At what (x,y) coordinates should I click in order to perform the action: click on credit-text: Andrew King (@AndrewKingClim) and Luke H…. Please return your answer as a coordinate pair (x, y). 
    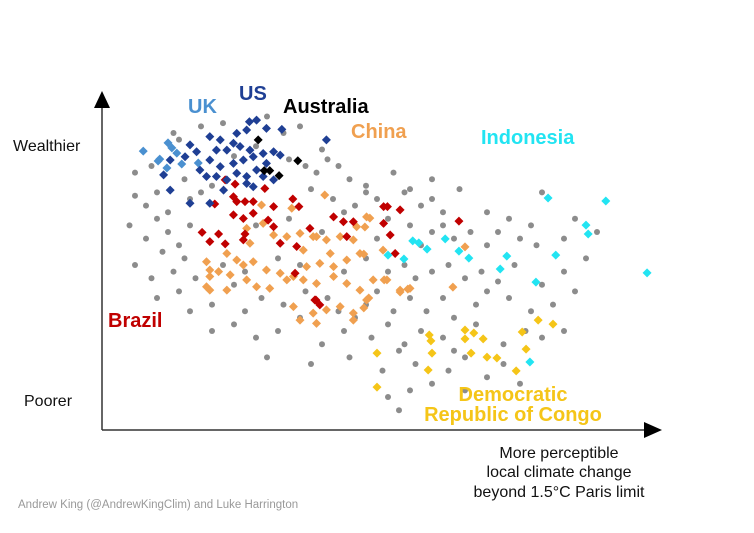
    Looking at the image, I should click on (158, 505).